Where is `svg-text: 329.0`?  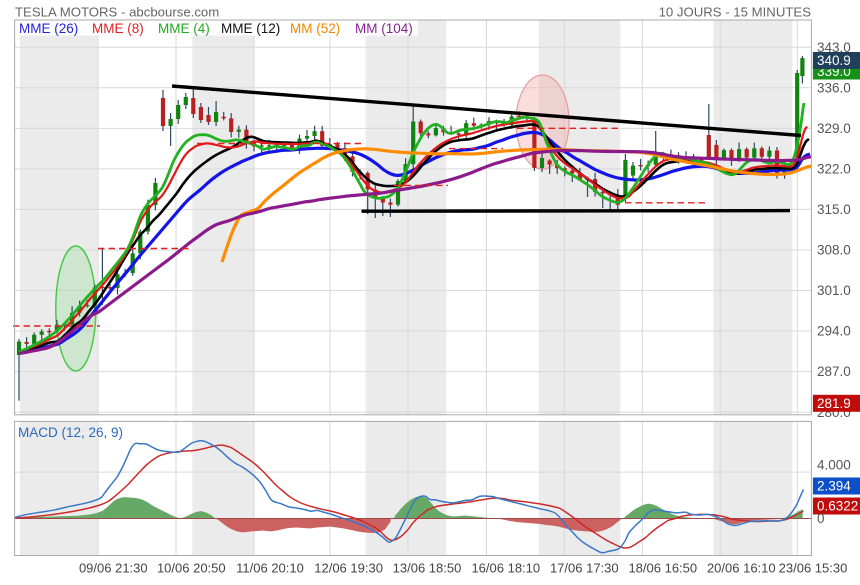 svg-text: 329.0 is located at coordinates (834, 128).